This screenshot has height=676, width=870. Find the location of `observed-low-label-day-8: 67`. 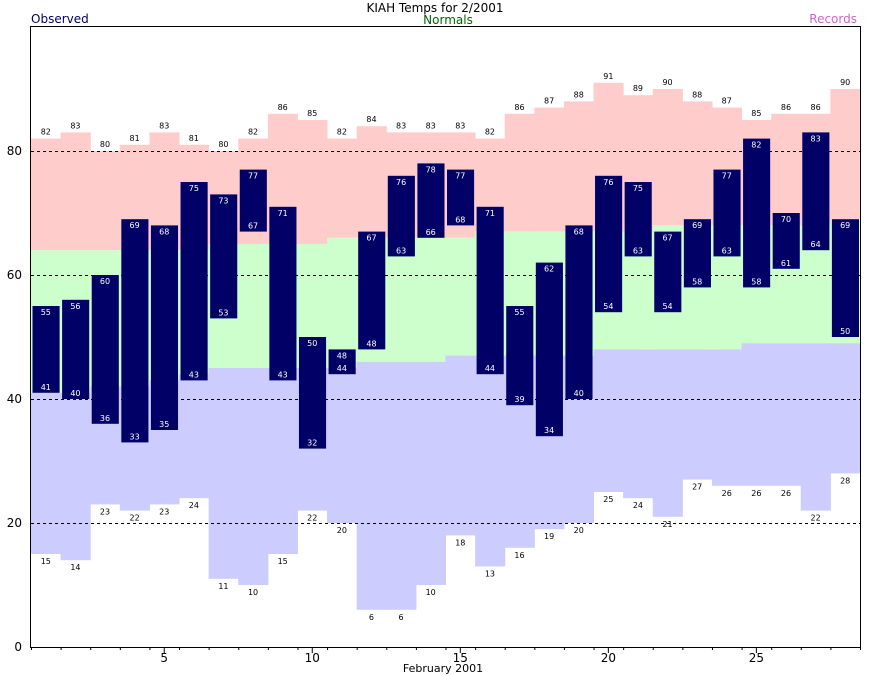

observed-low-label-day-8: 67 is located at coordinates (253, 226).